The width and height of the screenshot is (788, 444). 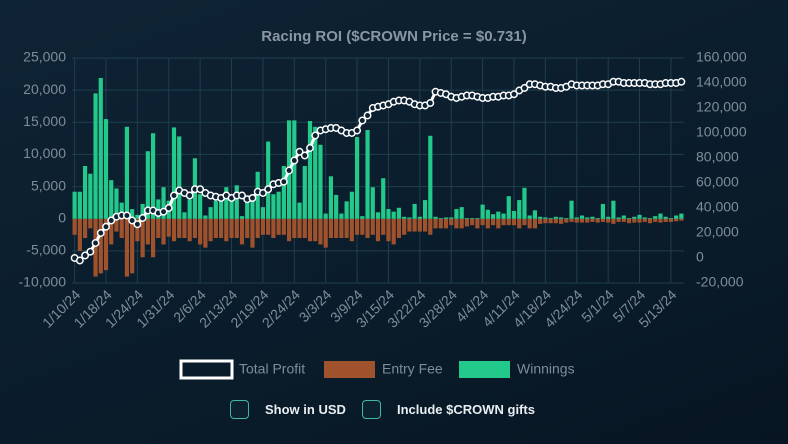 What do you see at coordinates (721, 132) in the screenshot?
I see `y2-tick-label: 100,000` at bounding box center [721, 132].